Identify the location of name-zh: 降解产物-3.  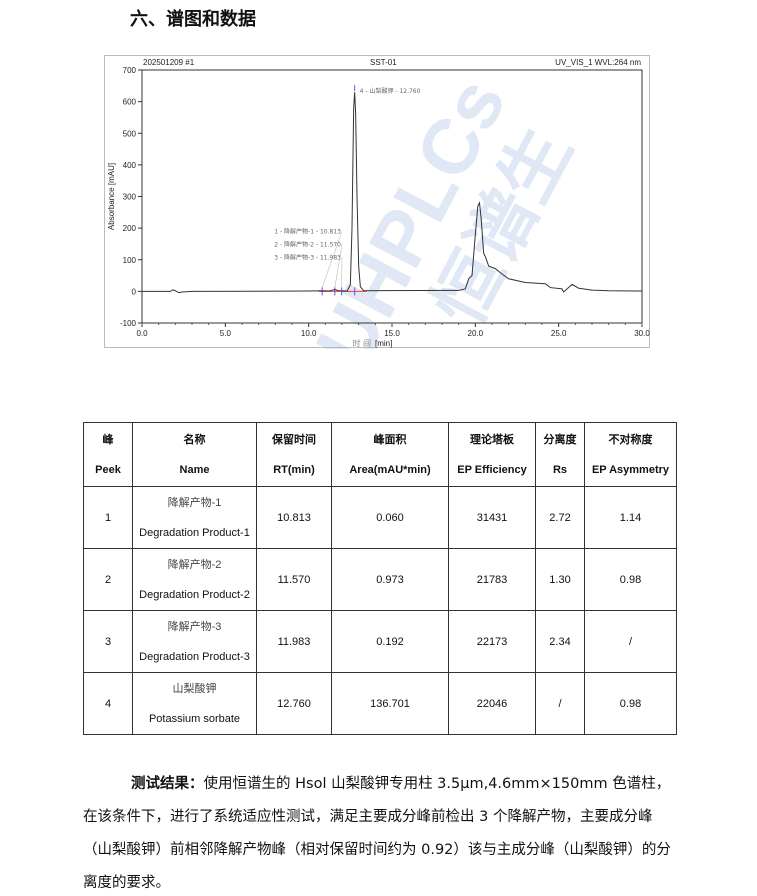
(194, 626).